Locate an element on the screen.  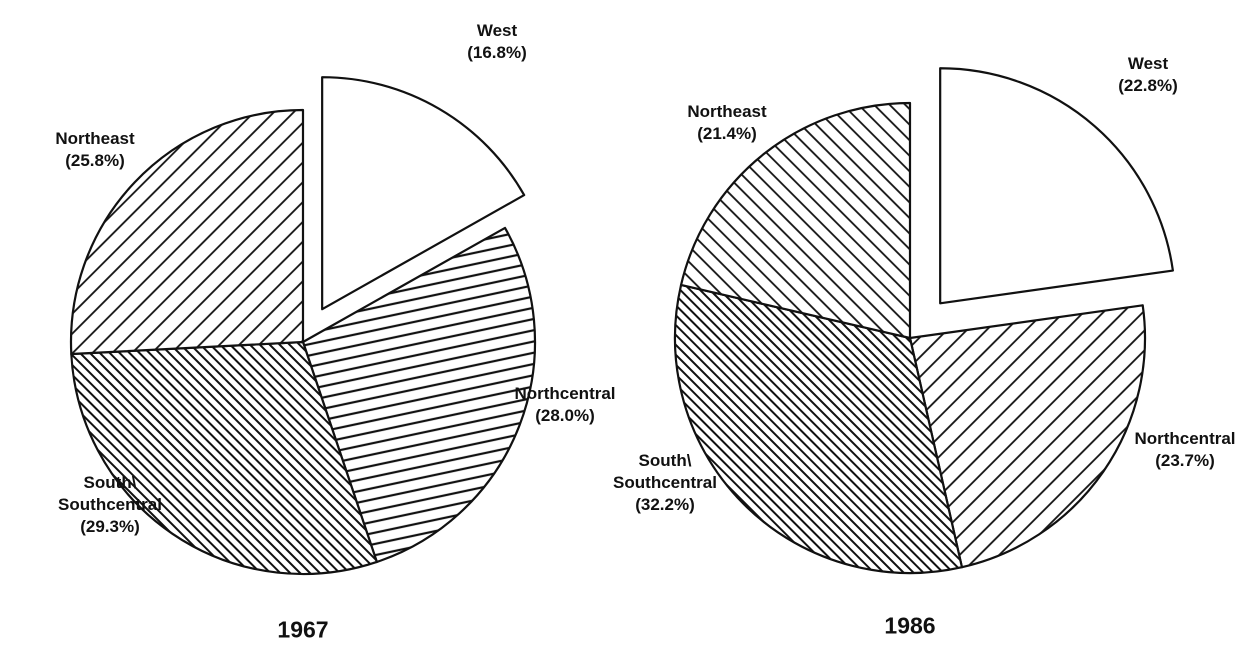
slice-label: West (16.8%) is located at coordinates (497, 42).